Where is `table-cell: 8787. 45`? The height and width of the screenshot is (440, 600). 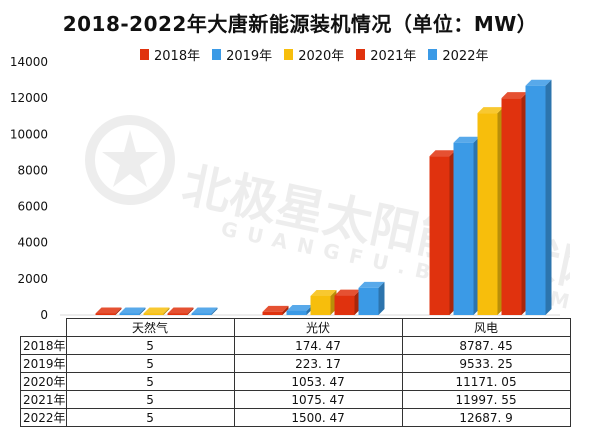 table-cell: 8787. 45 is located at coordinates (486, 345).